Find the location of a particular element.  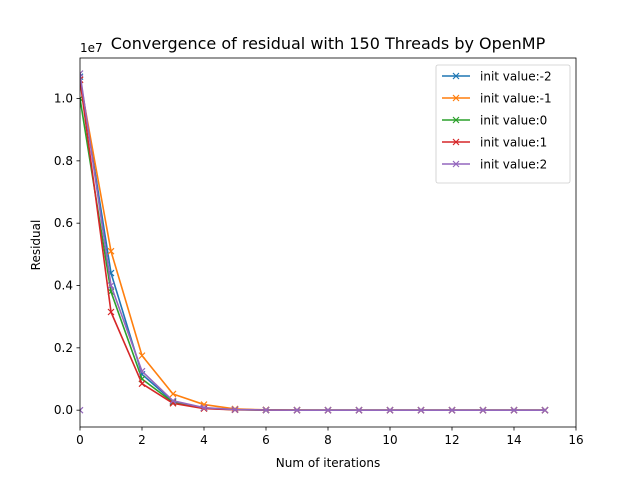

legend-label-2: init value:0 is located at coordinates (513, 121).